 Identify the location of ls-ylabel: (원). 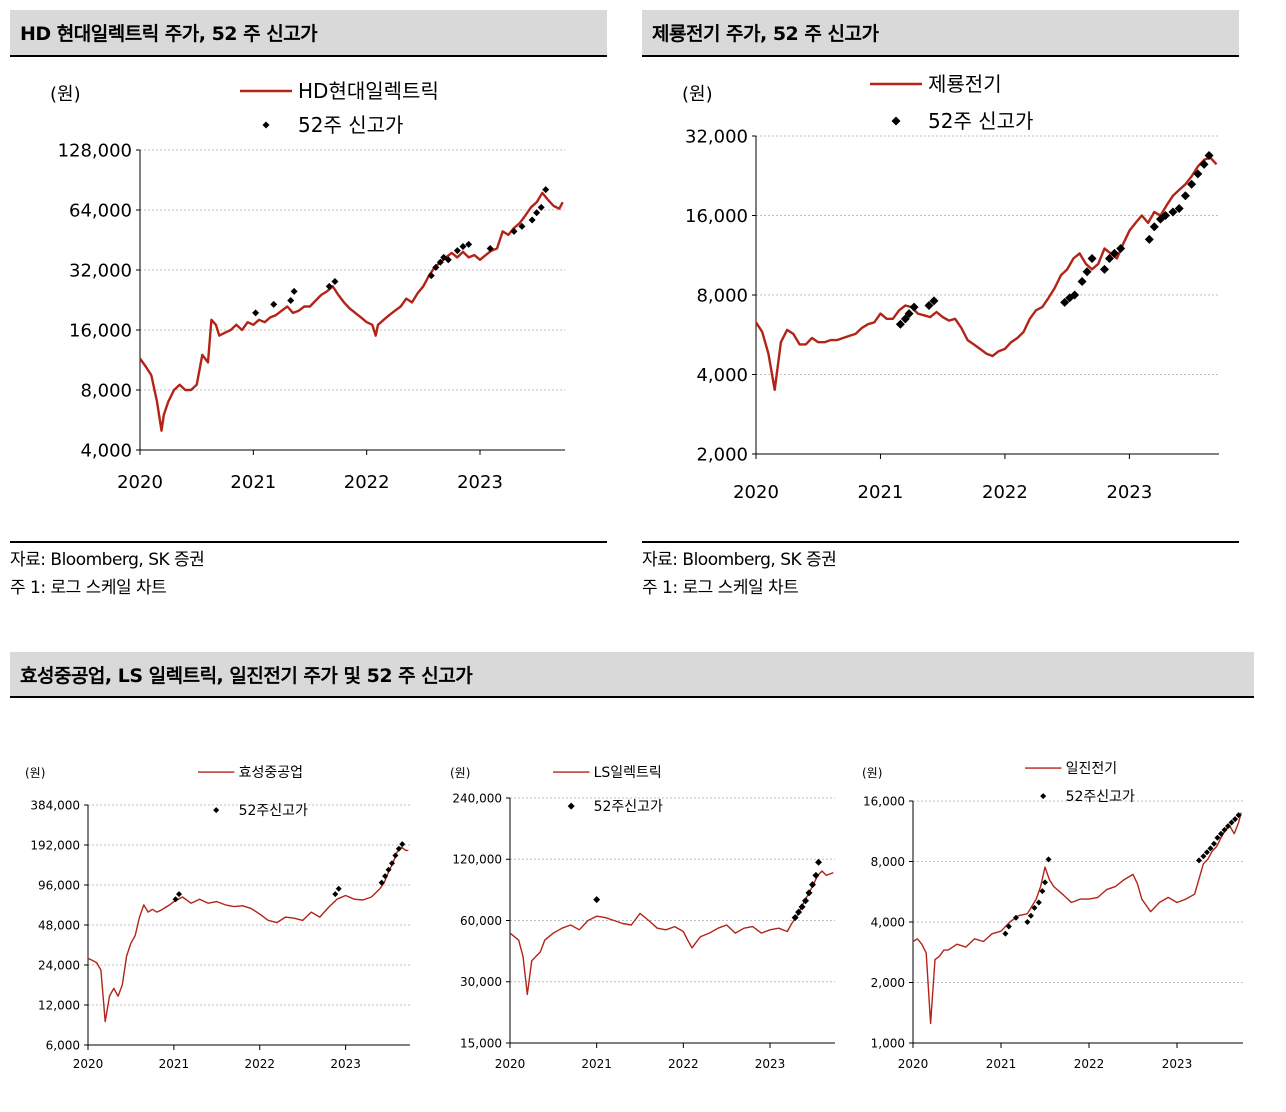
(460, 773).